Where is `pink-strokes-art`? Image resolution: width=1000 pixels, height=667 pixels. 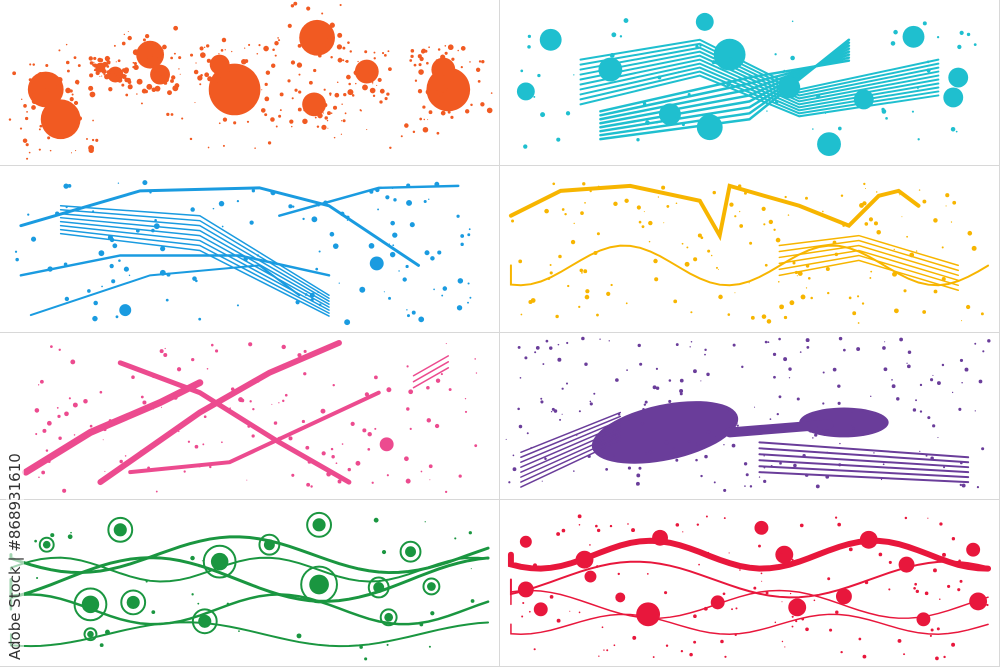
pink-strokes-art is located at coordinates (250, 416).